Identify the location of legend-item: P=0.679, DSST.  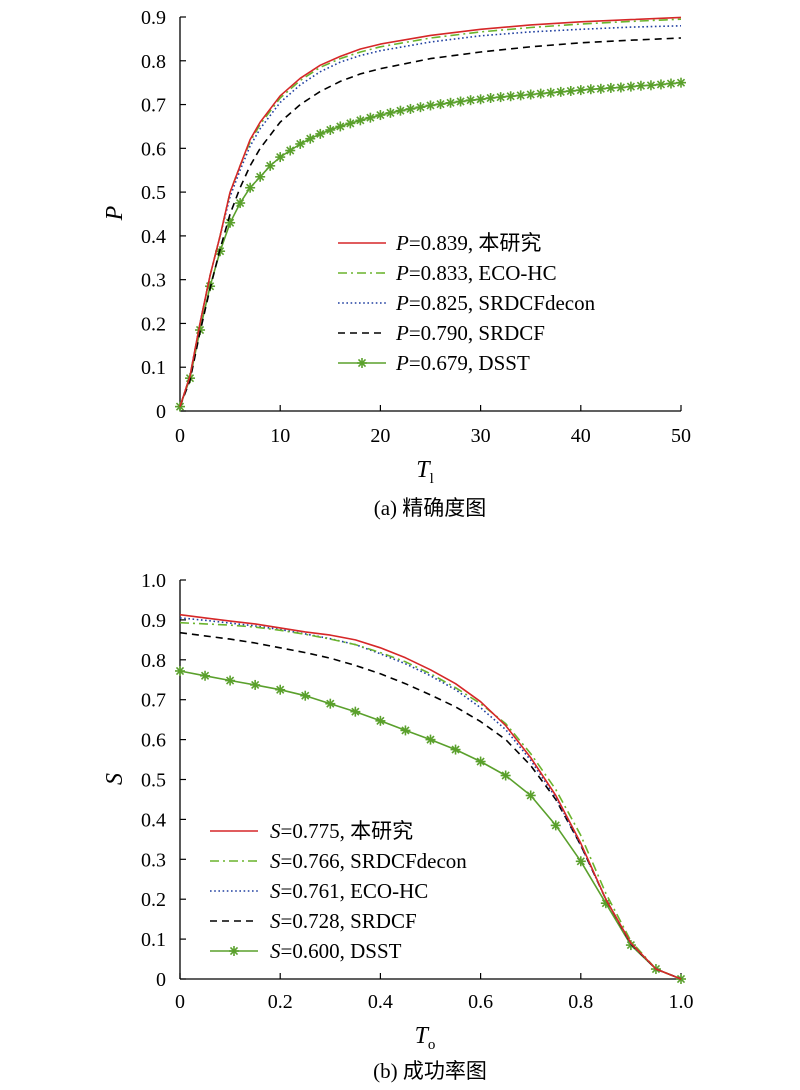
(434, 363).